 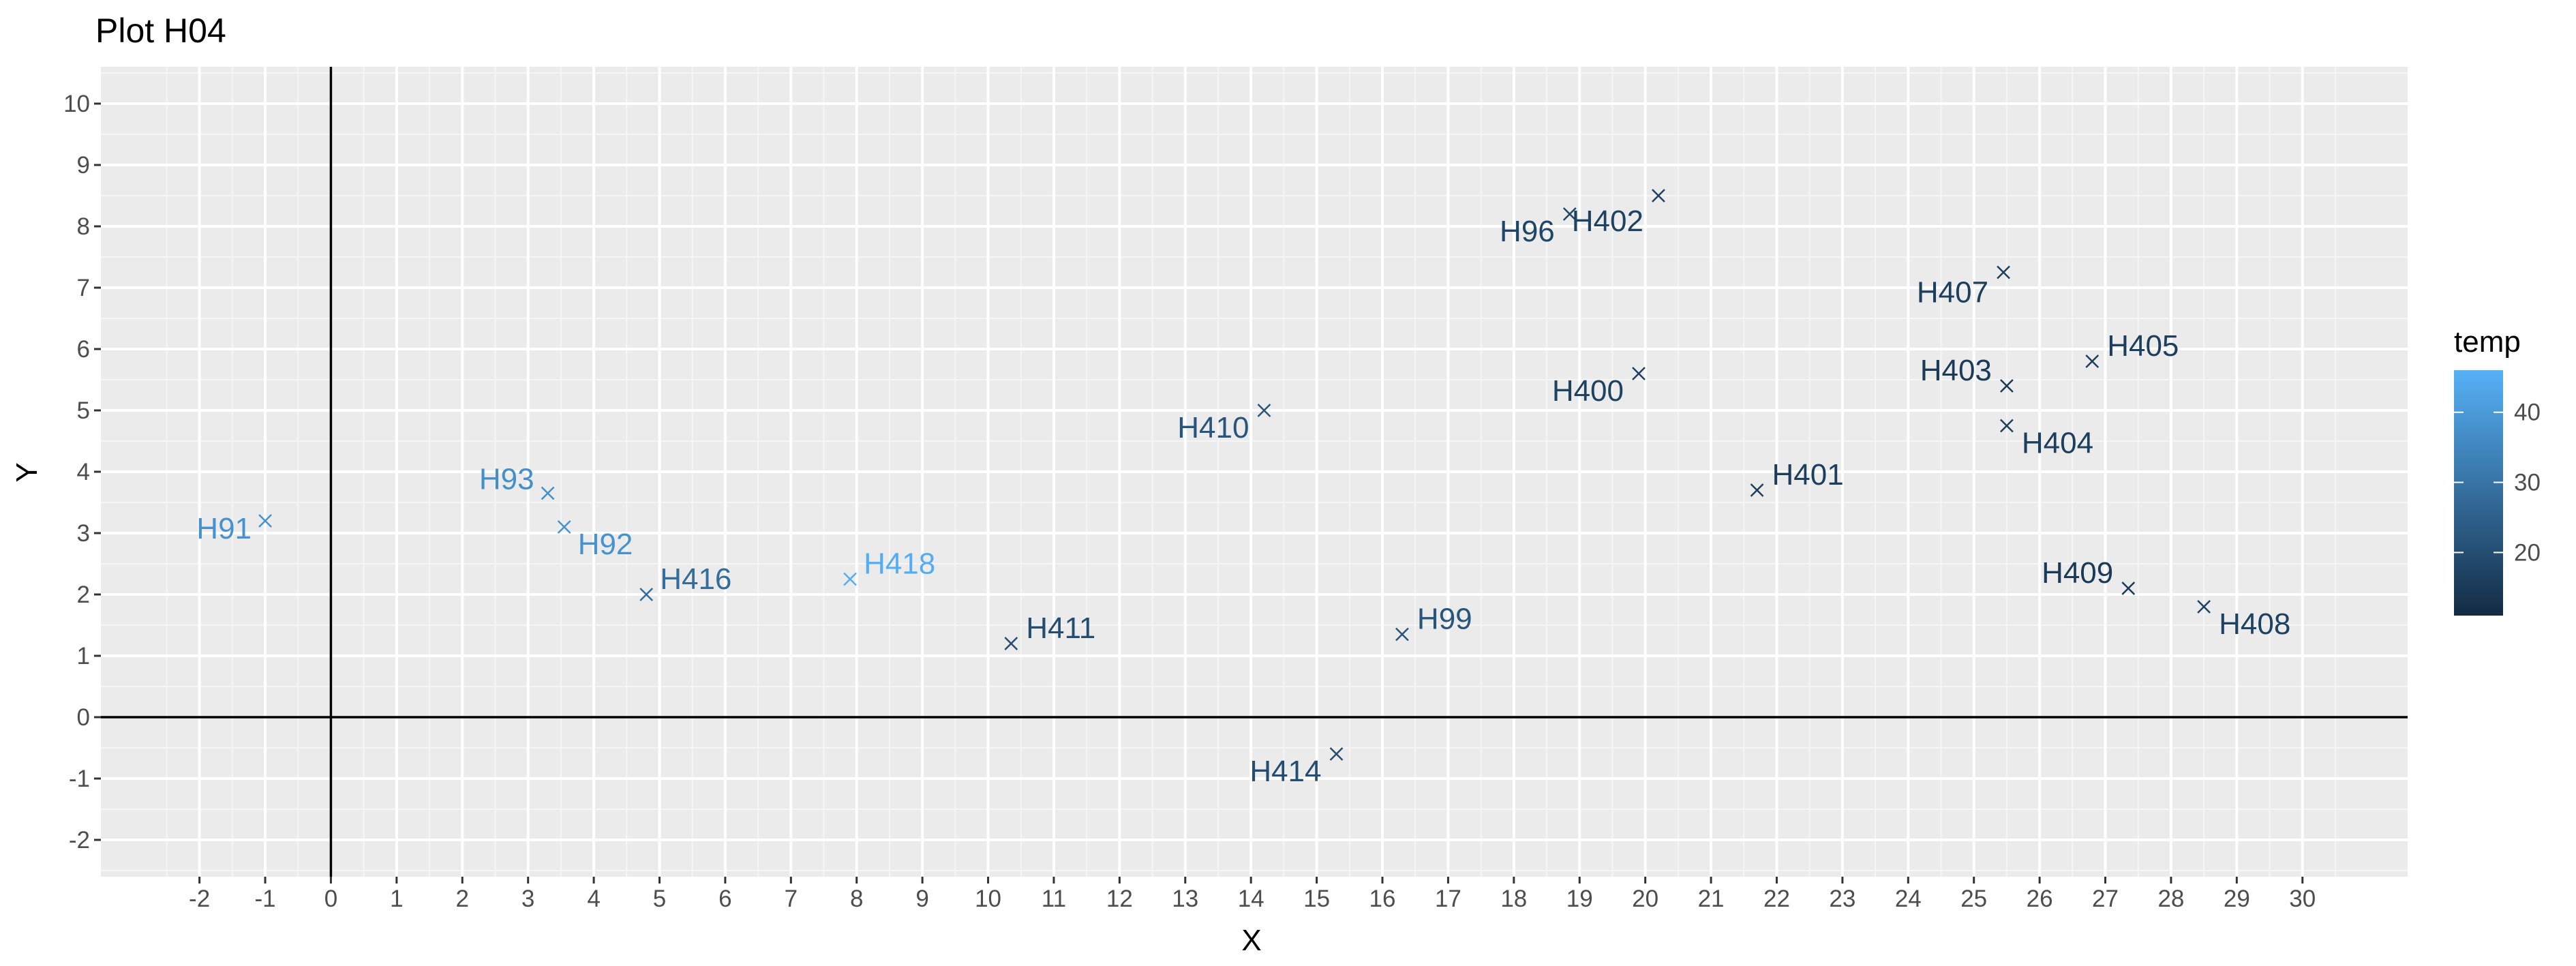 What do you see at coordinates (922, 899) in the screenshot?
I see `x-tick-label: 9` at bounding box center [922, 899].